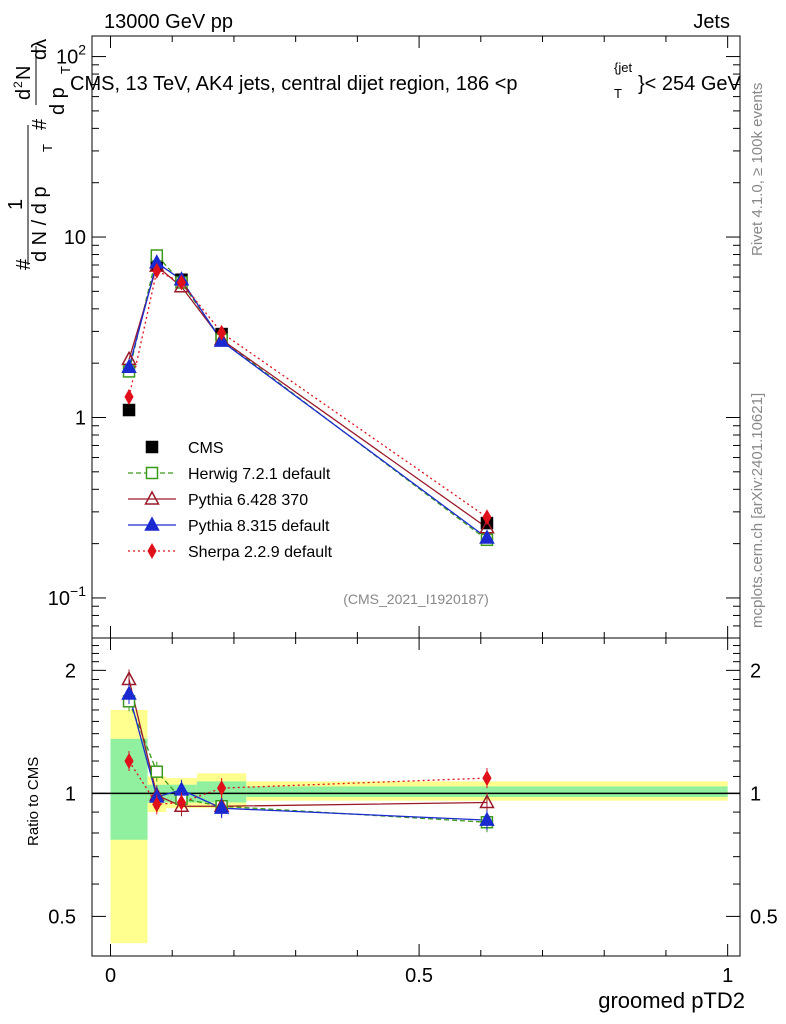 The width and height of the screenshot is (786, 1024). What do you see at coordinates (16, 204) in the screenshot?
I see `ylabel-one: 1` at bounding box center [16, 204].